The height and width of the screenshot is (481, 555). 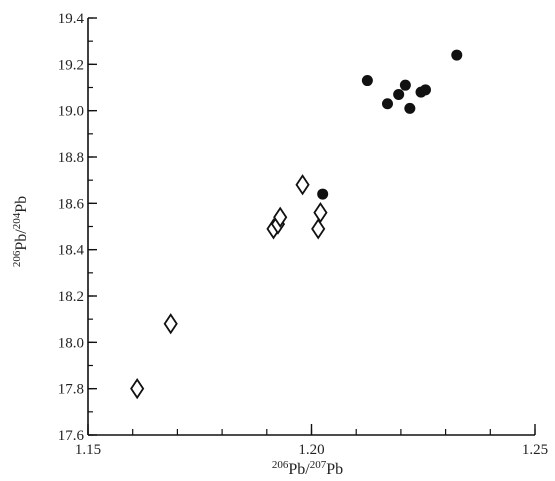 I want to click on x-tick-label: 1.20, so click(x=311, y=450).